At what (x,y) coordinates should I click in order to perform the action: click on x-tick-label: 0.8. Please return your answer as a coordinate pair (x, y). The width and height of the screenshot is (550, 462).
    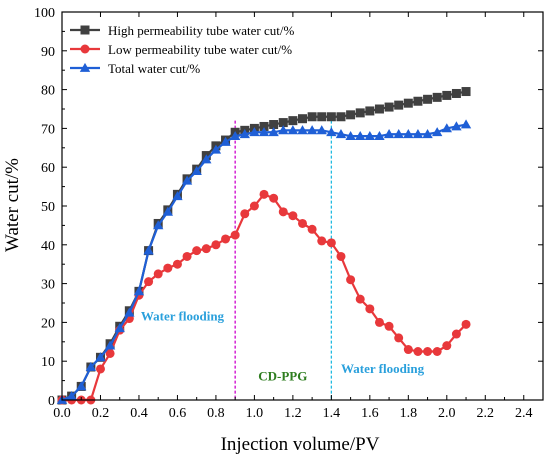
    Looking at the image, I should click on (216, 413).